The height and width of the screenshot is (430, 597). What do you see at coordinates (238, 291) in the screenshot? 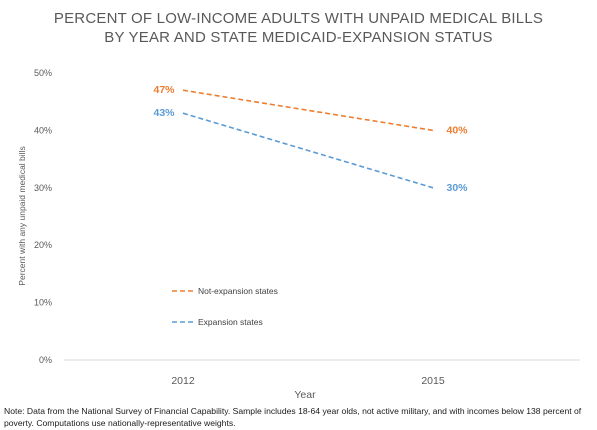
I see `legend-label: Not-expansion states` at bounding box center [238, 291].